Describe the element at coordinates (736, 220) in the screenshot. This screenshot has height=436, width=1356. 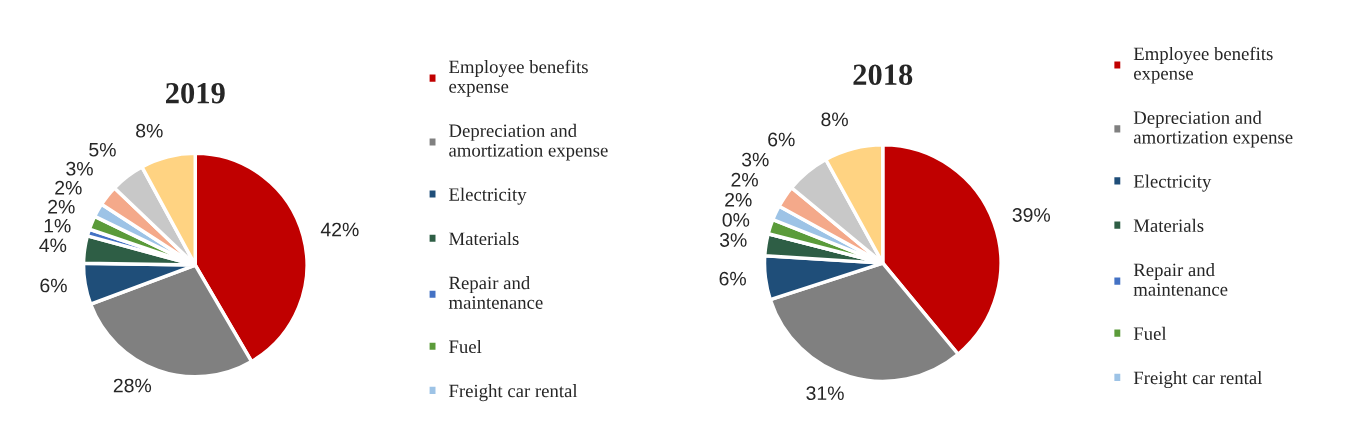
I see `text: 0%` at that location.